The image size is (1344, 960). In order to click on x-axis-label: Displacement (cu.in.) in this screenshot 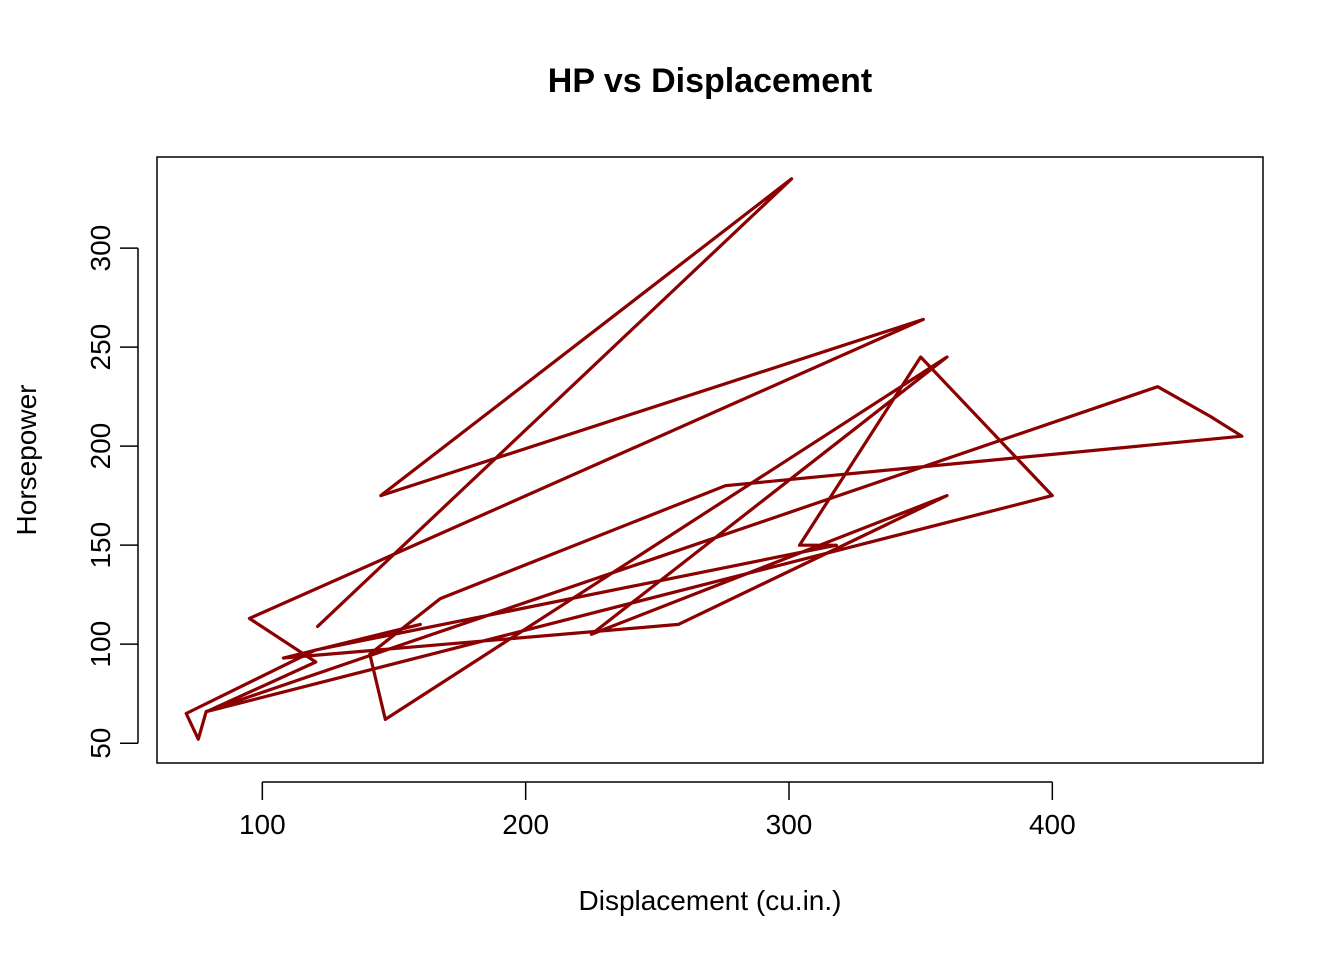, I will do `click(710, 900)`.